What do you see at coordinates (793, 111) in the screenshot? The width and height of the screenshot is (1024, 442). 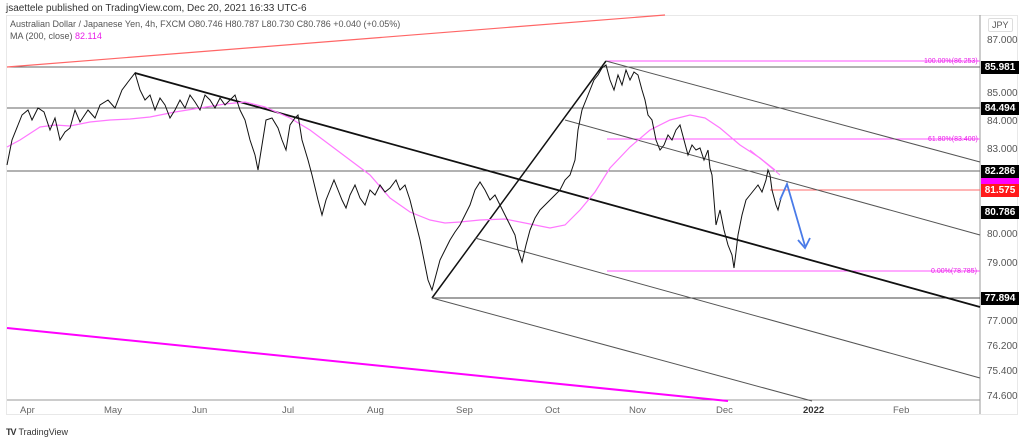 I see `pitchfork-upper` at bounding box center [793, 111].